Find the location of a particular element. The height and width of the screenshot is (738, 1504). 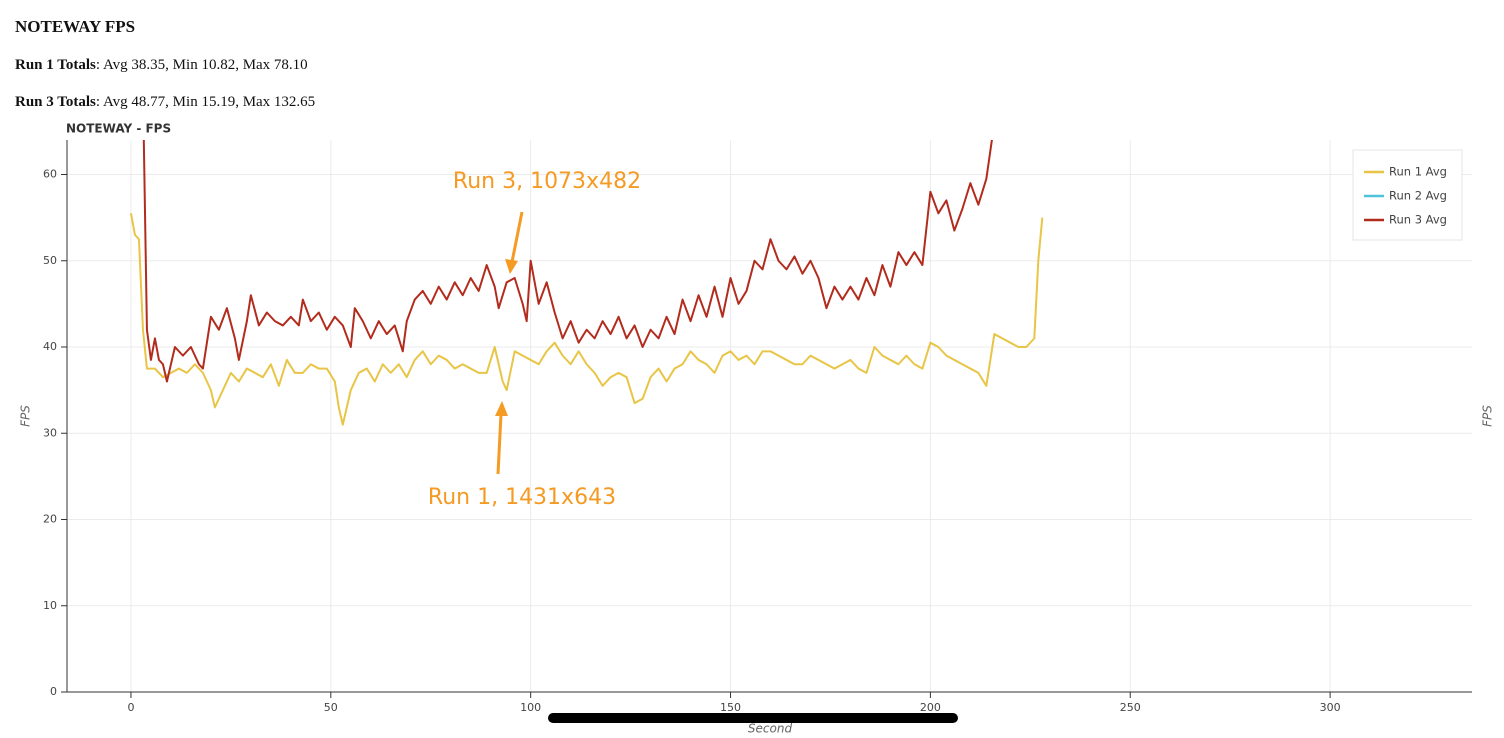

x-axis-label: Second is located at coordinates (770, 729).